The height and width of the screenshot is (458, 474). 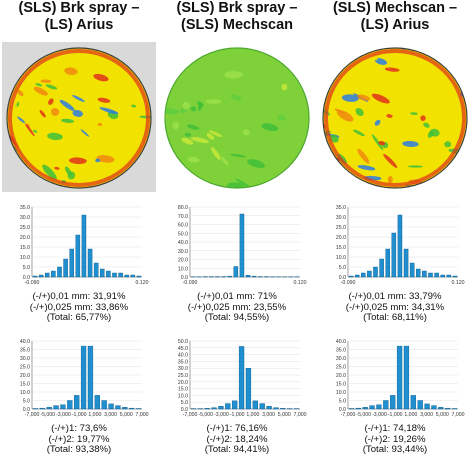 What do you see at coordinates (183, 208) in the screenshot?
I see `y-tick-label: 80.0` at bounding box center [183, 208].